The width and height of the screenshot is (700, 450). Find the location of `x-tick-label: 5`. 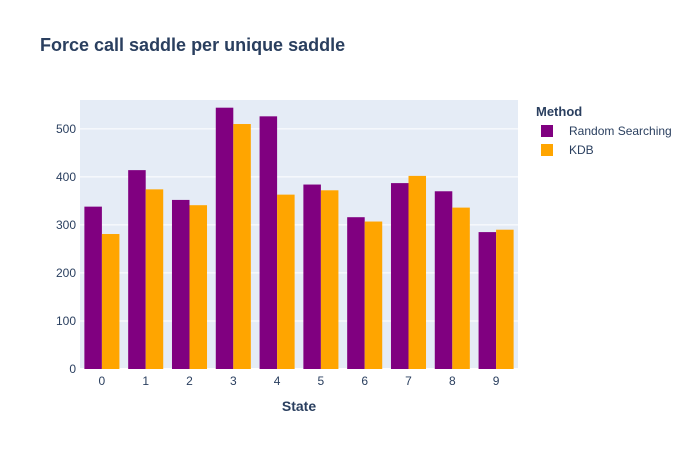

x-tick-label: 5 is located at coordinates (321, 381).